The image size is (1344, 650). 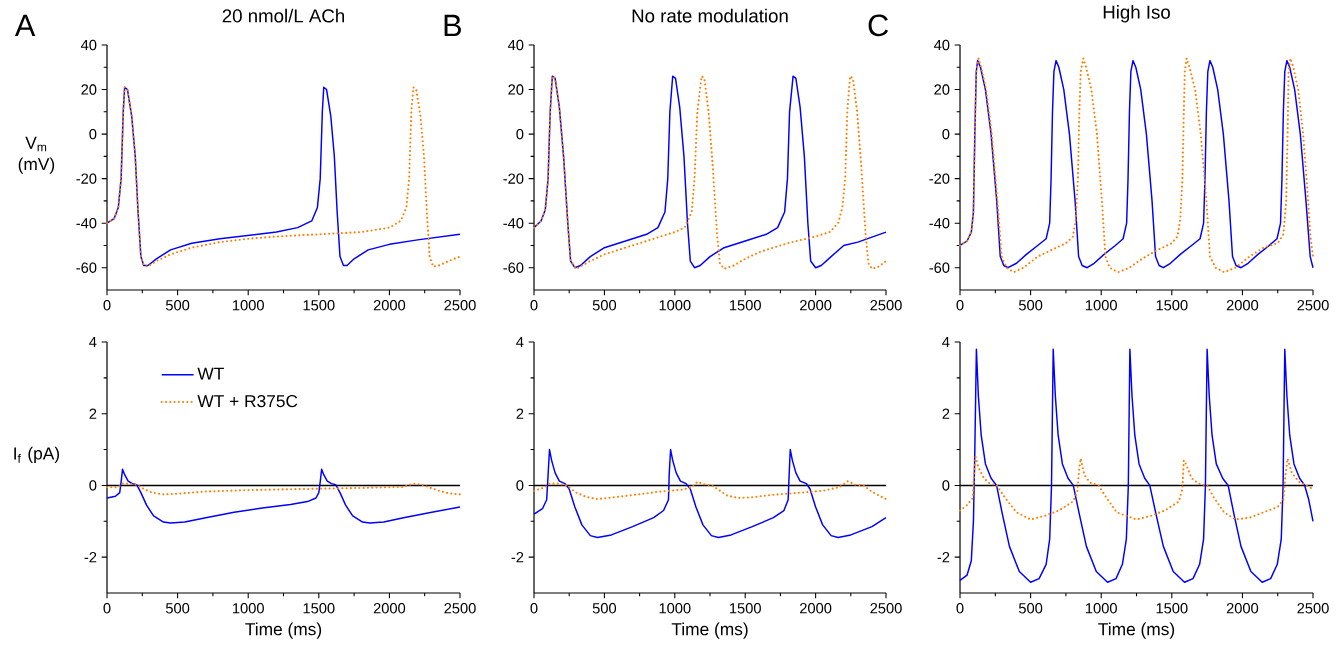 I want to click on chart-title: No rate modulation, so click(x=710, y=15).